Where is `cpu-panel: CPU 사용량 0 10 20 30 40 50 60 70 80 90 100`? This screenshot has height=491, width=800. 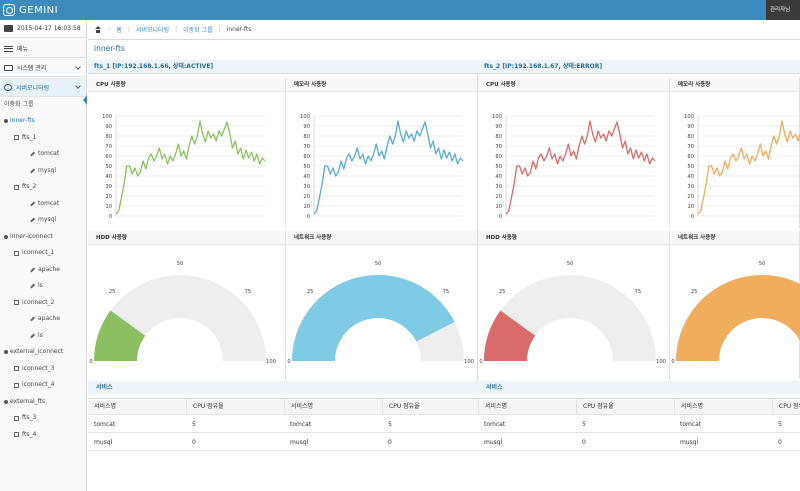 cpu-panel: CPU 사용량 0 10 20 30 40 50 60 70 80 90 100 is located at coordinates (574, 153).